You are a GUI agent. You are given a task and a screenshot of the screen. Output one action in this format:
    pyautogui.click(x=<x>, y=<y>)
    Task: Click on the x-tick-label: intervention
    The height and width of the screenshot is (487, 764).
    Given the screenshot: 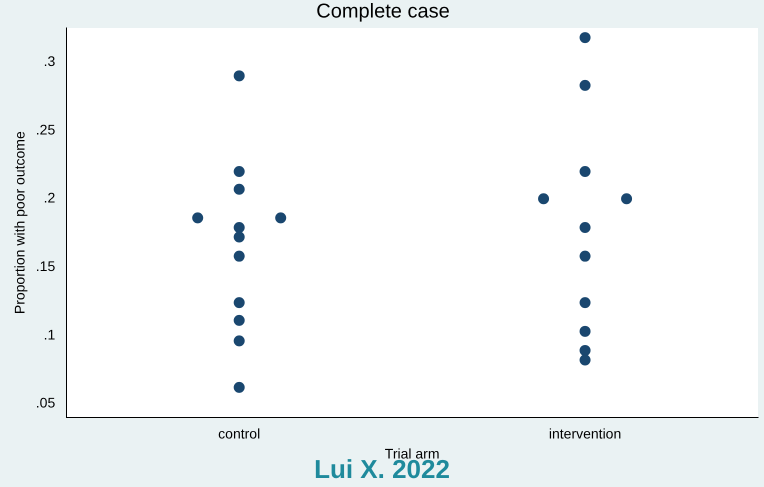 What is the action you would take?
    pyautogui.click(x=585, y=434)
    